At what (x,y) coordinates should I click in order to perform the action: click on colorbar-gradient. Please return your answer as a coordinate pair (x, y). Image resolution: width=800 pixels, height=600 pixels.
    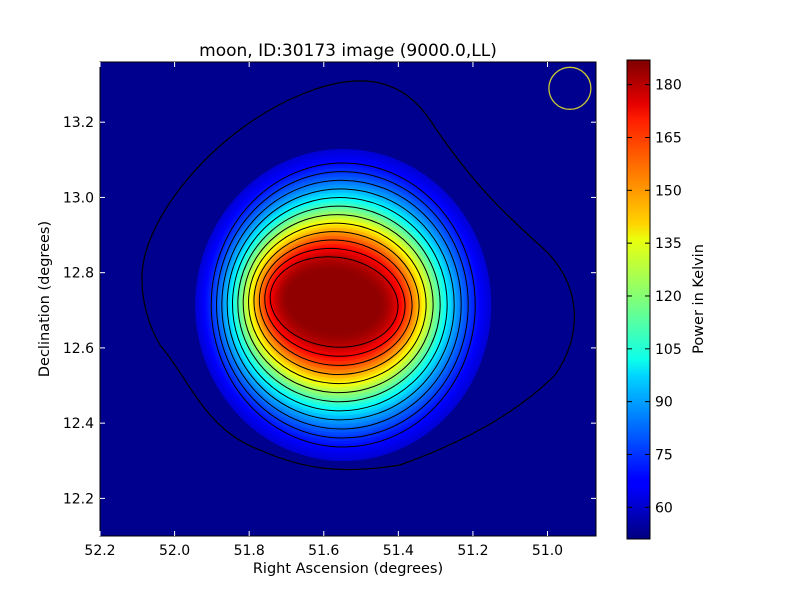
    Looking at the image, I should click on (638, 299).